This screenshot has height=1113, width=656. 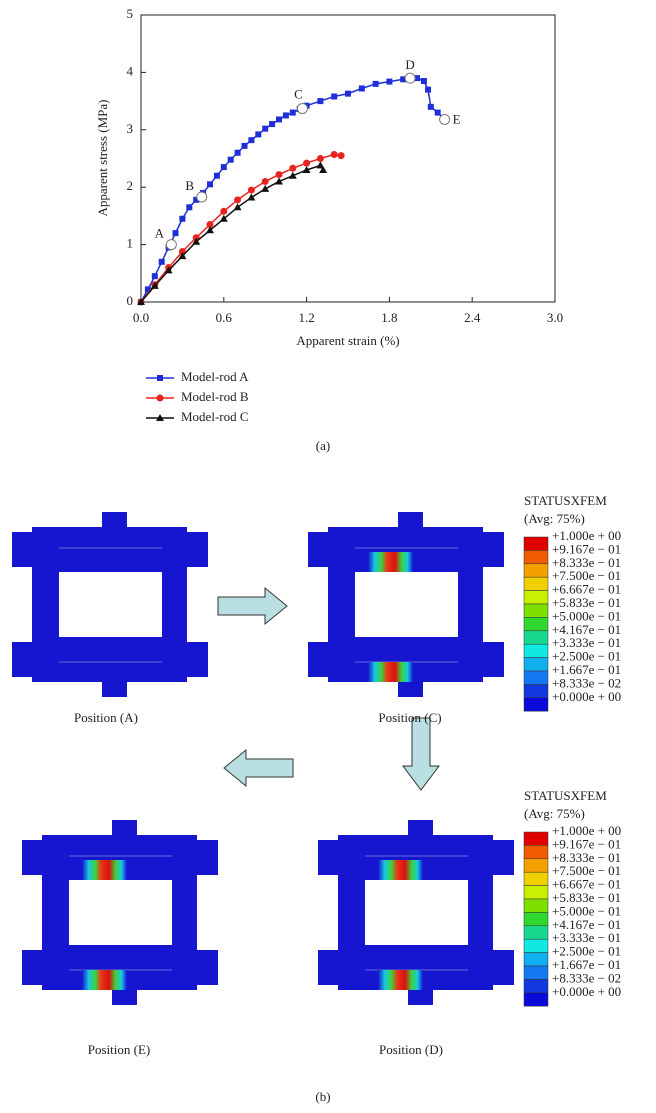 What do you see at coordinates (306, 317) in the screenshot?
I see `x-tick-label: 1.2` at bounding box center [306, 317].